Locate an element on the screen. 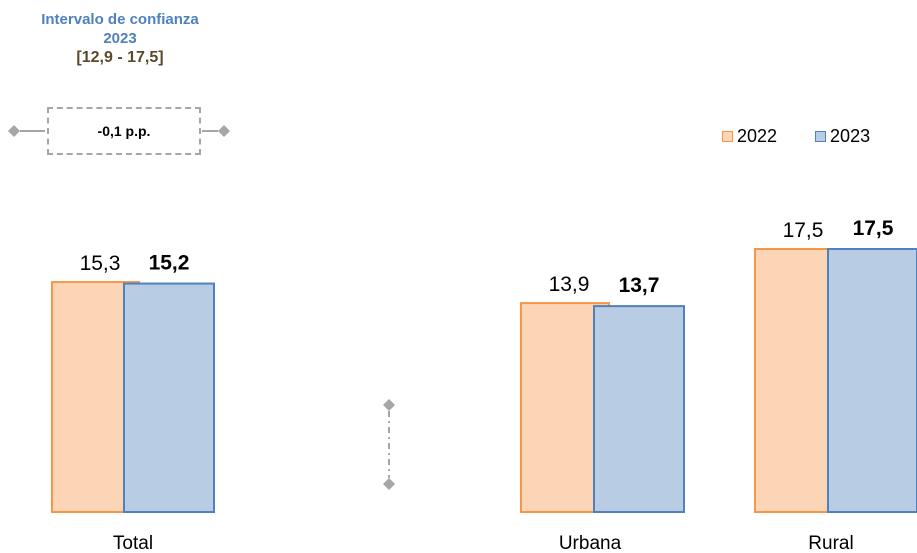 The height and width of the screenshot is (553, 917). legend-label-2022: 2022 is located at coordinates (757, 136).